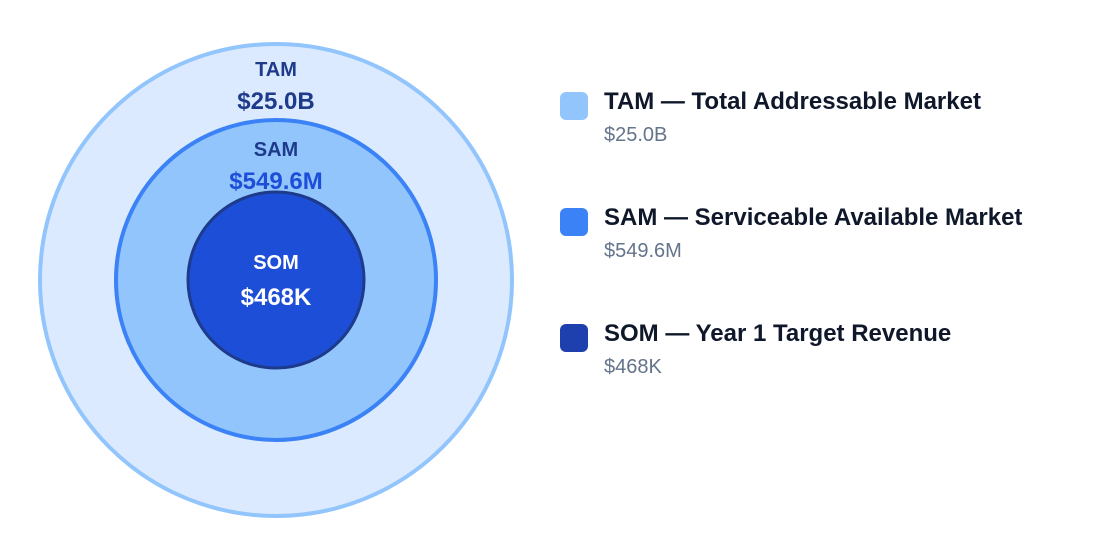 The image size is (1120, 560). I want to click on som-label: SOM, so click(276, 263).